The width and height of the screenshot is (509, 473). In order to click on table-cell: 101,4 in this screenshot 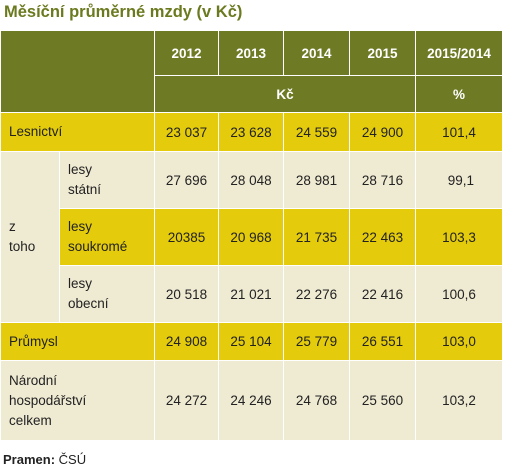, I will do `click(459, 132)`.